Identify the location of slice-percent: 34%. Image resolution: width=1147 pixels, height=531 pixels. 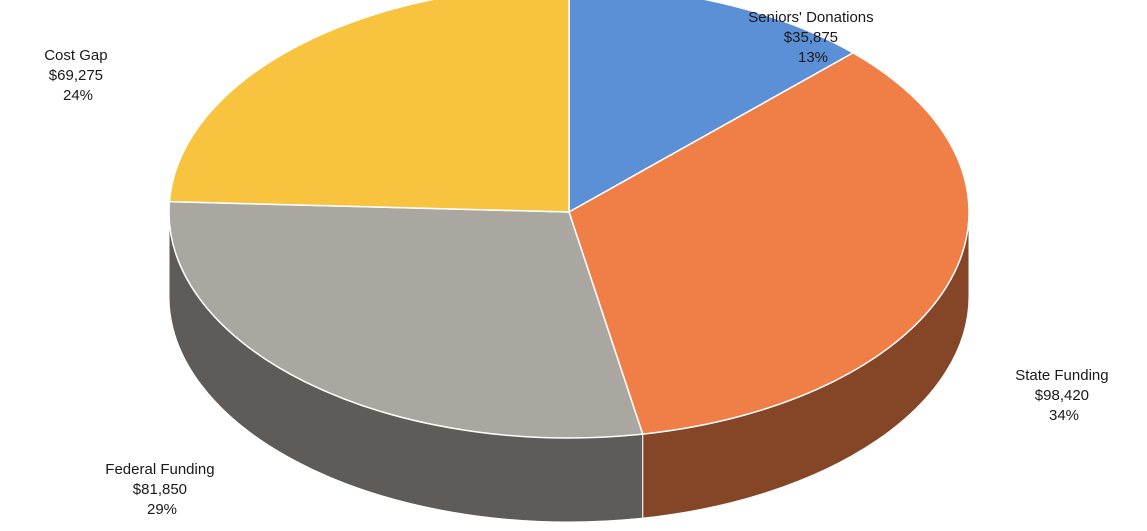
(1064, 415).